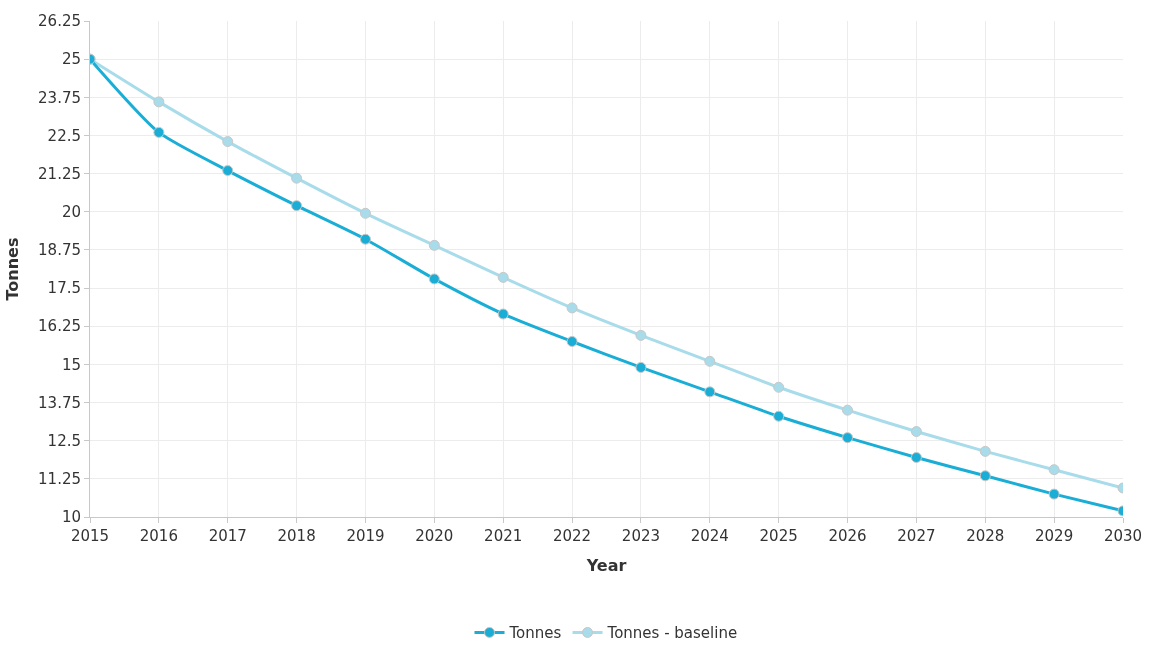 The height and width of the screenshot is (661, 1154). What do you see at coordinates (59, 250) in the screenshot?
I see `y-tick-label: 18.75` at bounding box center [59, 250].